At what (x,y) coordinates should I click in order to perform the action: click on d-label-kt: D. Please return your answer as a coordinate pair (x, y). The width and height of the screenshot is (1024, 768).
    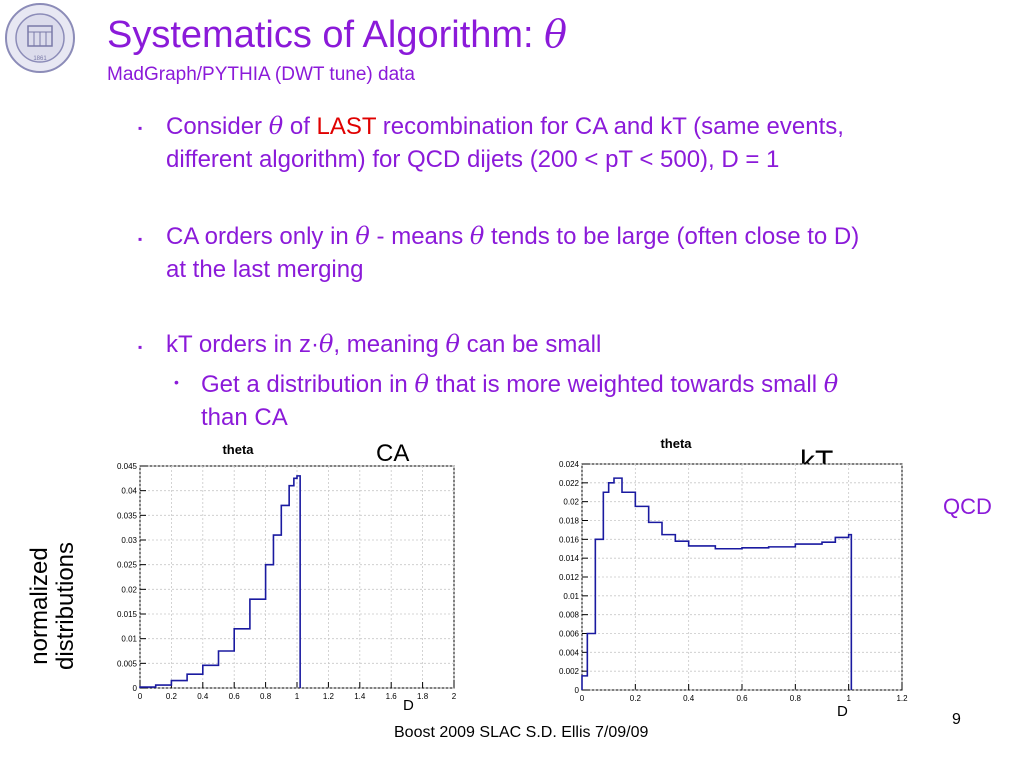
    Looking at the image, I should click on (842, 711).